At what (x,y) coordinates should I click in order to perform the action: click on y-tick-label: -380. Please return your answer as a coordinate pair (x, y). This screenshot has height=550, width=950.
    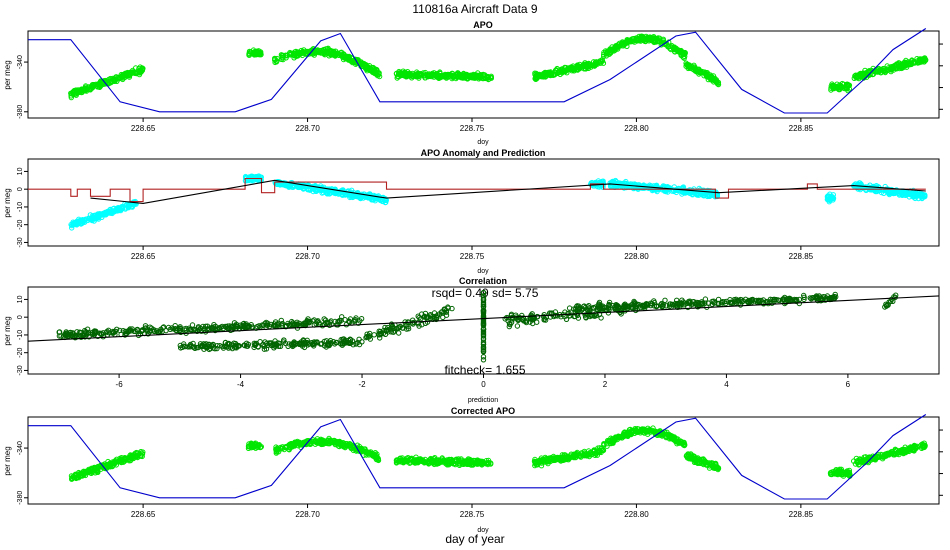
    Looking at the image, I should click on (20, 112).